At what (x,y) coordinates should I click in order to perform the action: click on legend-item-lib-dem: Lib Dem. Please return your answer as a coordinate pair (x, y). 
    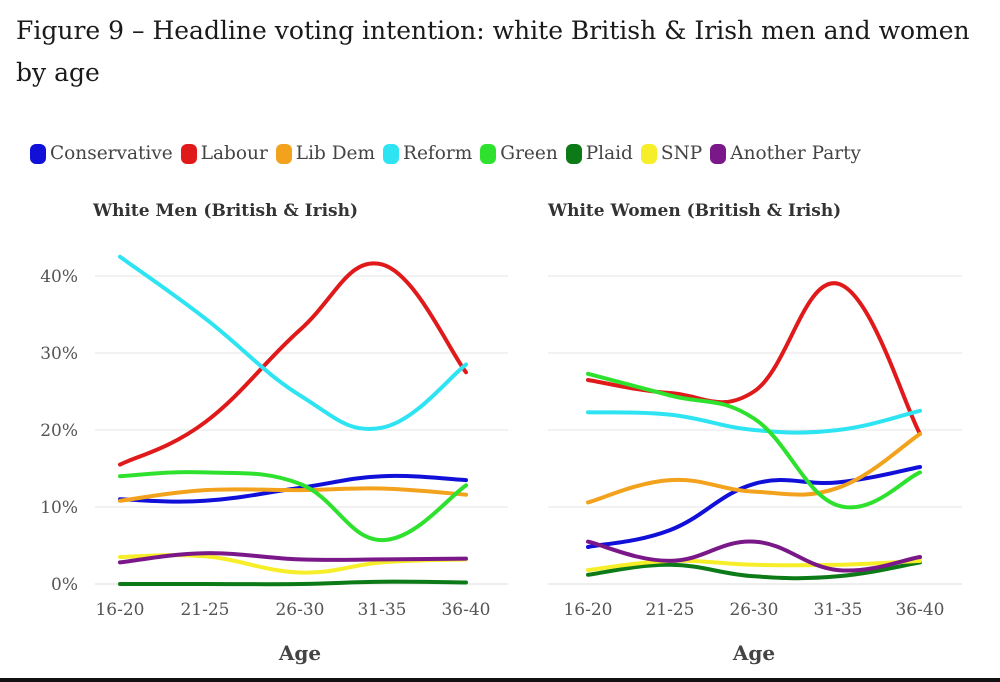
    Looking at the image, I should click on (325, 153).